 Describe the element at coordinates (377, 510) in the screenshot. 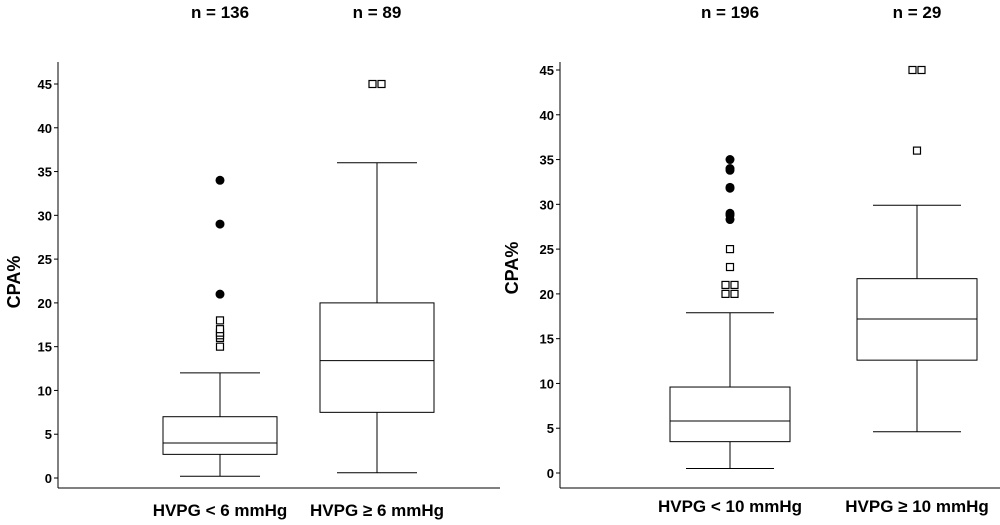

I see `category-label: HVPG ≥ 6 mmHg` at that location.